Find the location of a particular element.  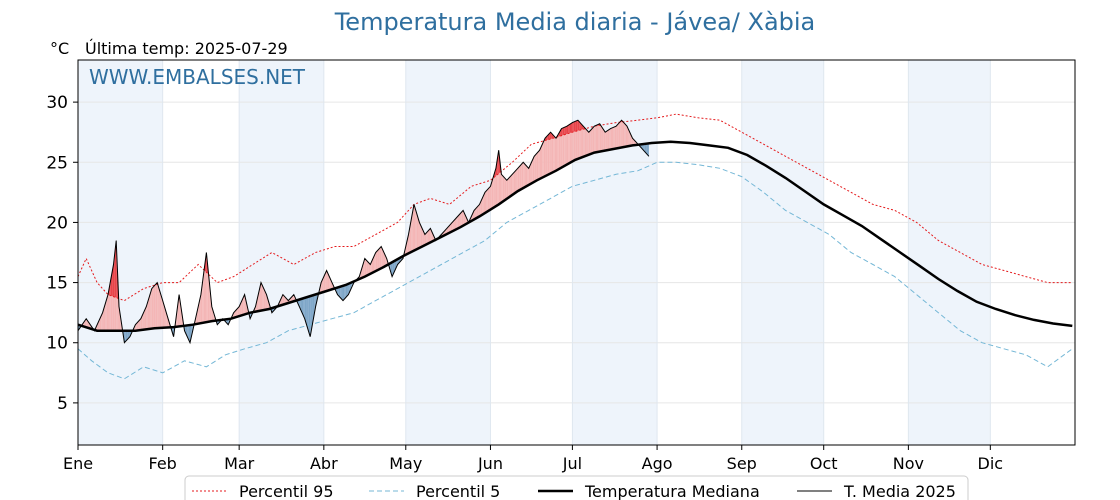

x-tick-label: Ene is located at coordinates (78, 463).